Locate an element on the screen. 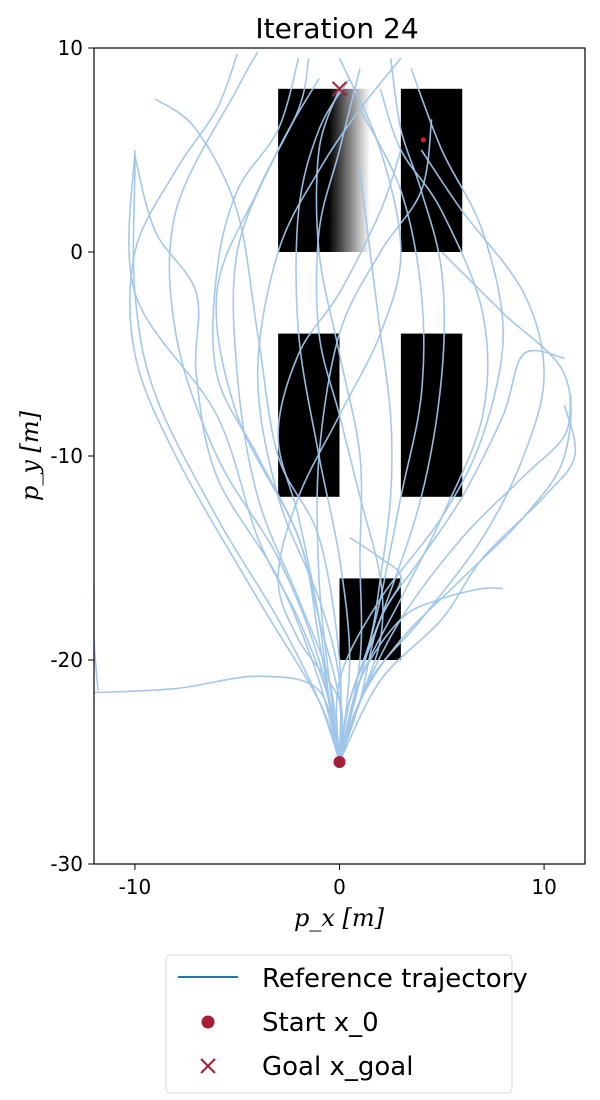  legend-label-goal: Goal x_goal is located at coordinates (337, 1067).